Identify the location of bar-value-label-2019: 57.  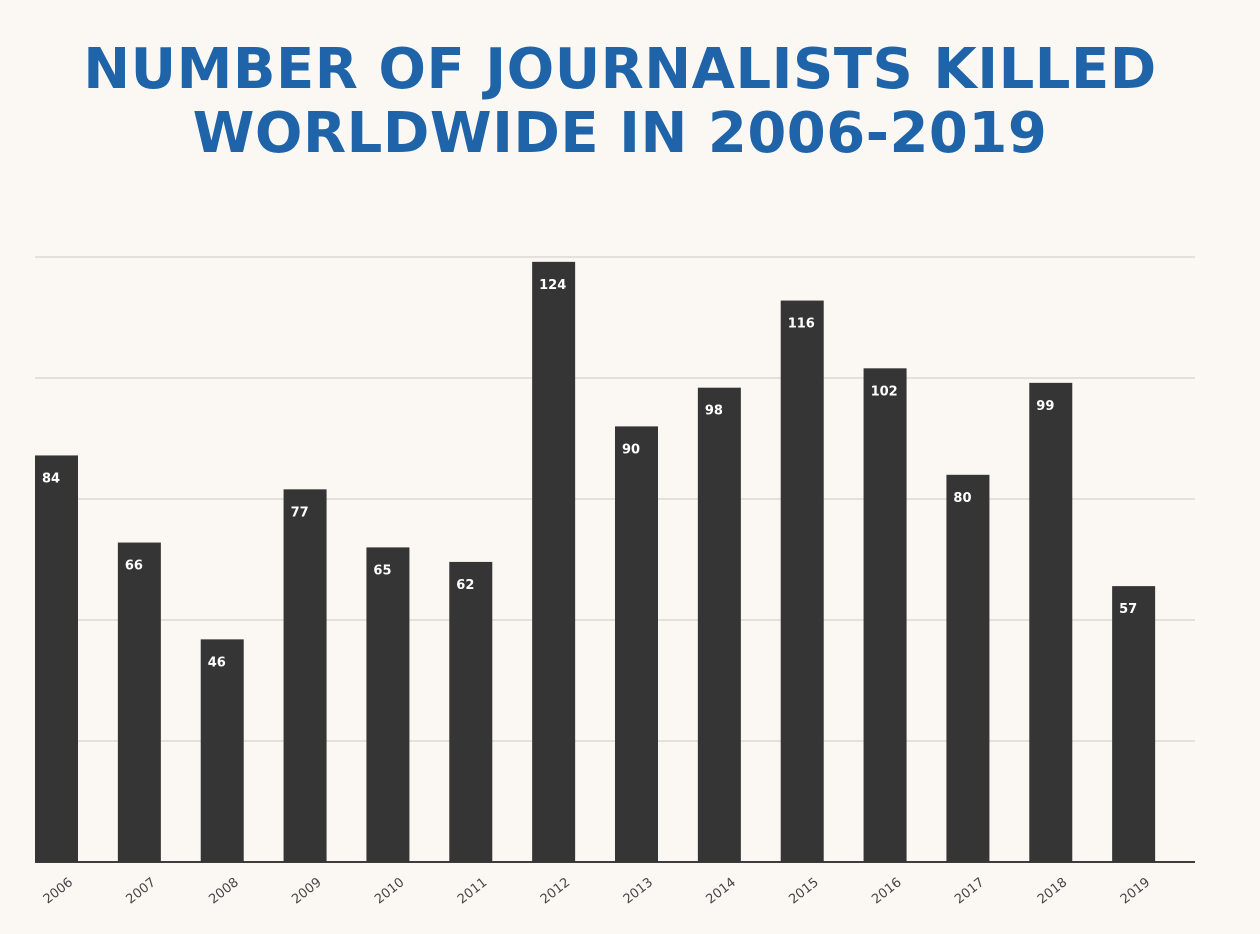
(1128, 609).